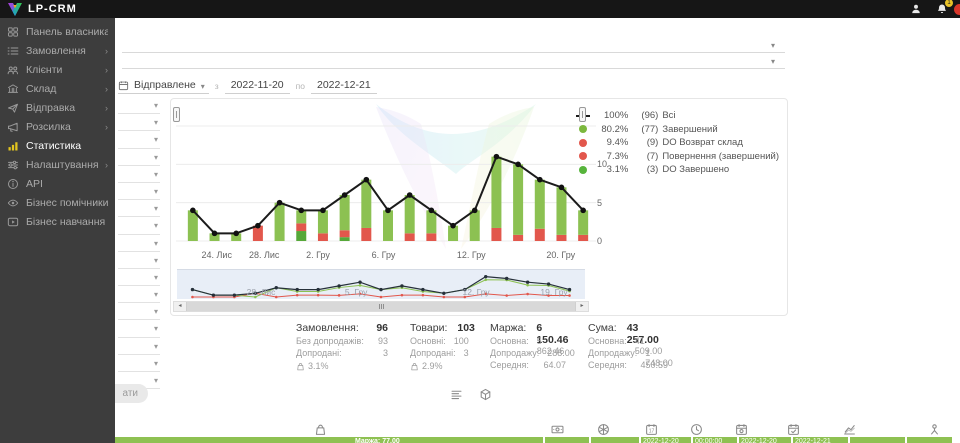  I want to click on sidebar-item-clients: Клієнти ›, so click(57, 69).